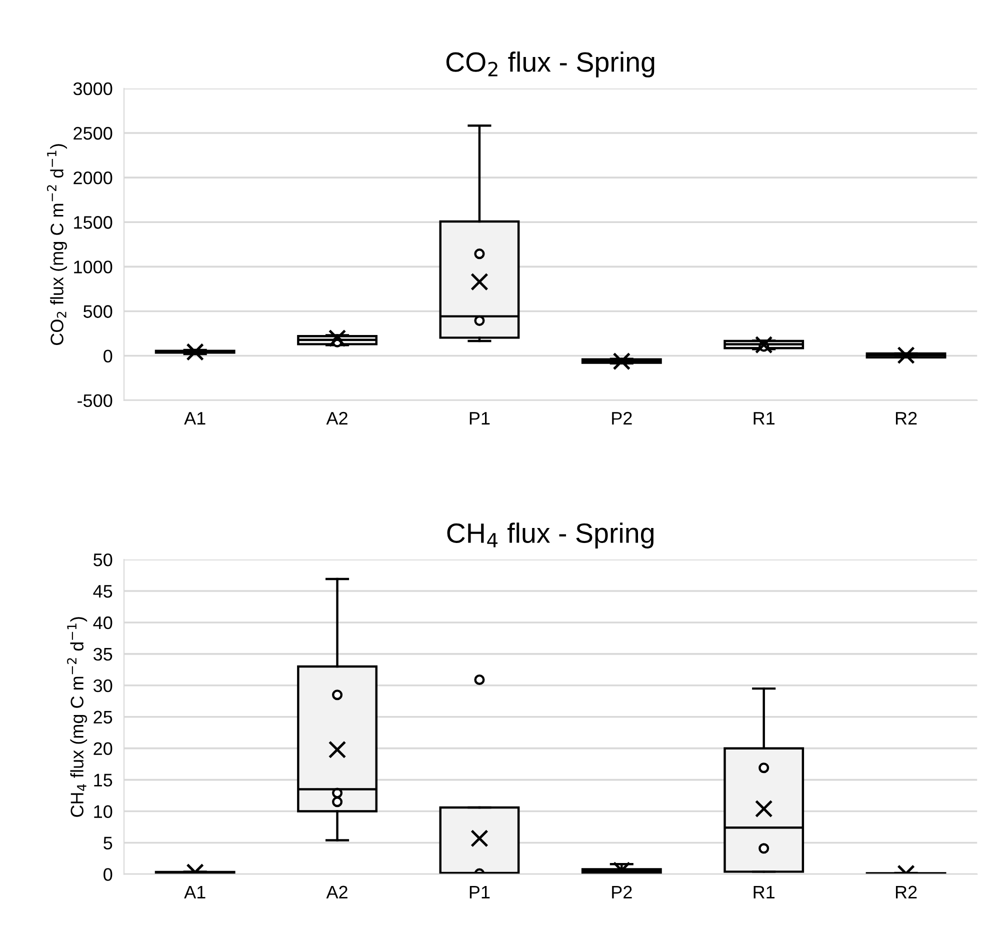  Describe the element at coordinates (550, 65) in the screenshot. I see `chart-title: CO$_{2}$ flux - Spring` at that location.